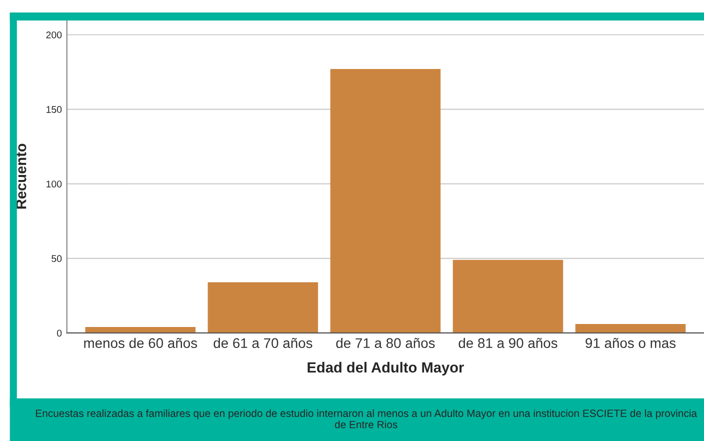  I want to click on y-tick-label: 50, so click(57, 258).